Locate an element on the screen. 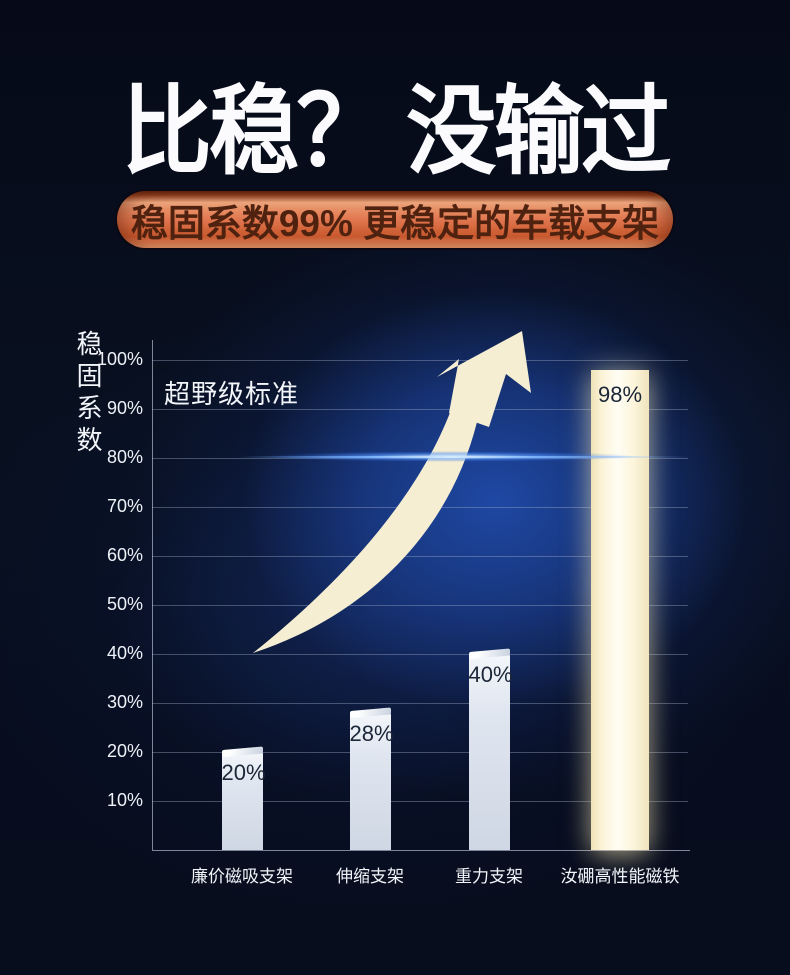 The height and width of the screenshot is (975, 790). bar-value-label: 28% is located at coordinates (371, 733).